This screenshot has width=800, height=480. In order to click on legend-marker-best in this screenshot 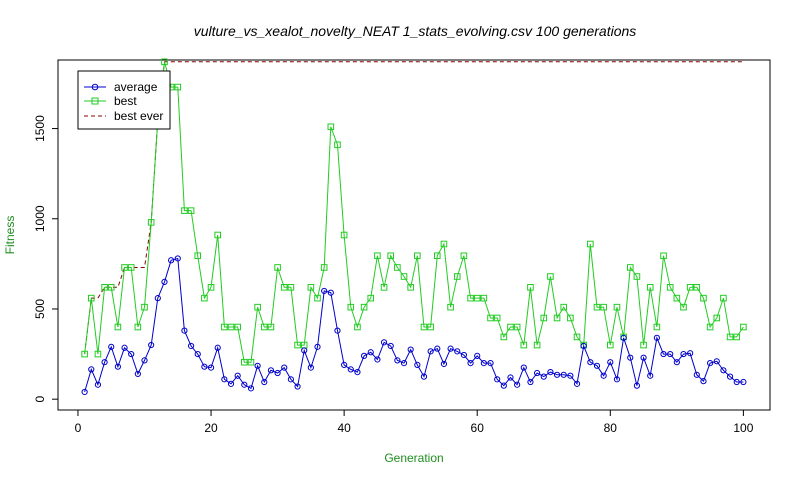, I will do `click(95, 101)`.